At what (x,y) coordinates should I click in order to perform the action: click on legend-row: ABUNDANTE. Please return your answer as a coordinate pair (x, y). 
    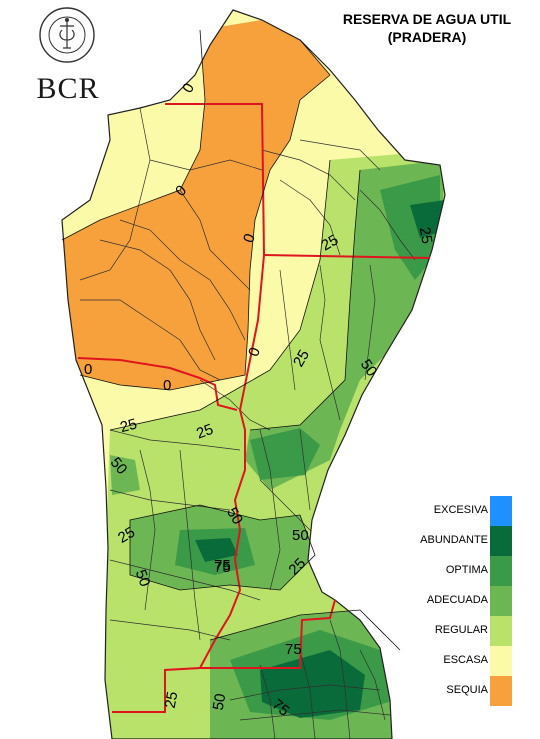
    Looking at the image, I should click on (470, 541).